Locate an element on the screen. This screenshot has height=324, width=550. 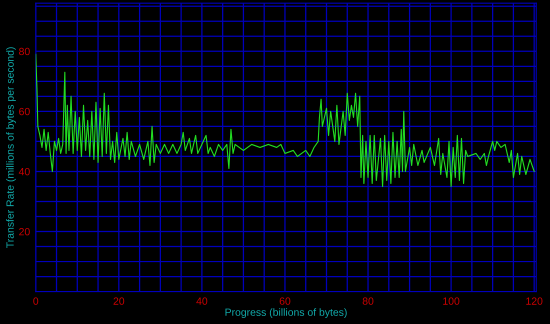
x-tick-label: 120 is located at coordinates (534, 301).